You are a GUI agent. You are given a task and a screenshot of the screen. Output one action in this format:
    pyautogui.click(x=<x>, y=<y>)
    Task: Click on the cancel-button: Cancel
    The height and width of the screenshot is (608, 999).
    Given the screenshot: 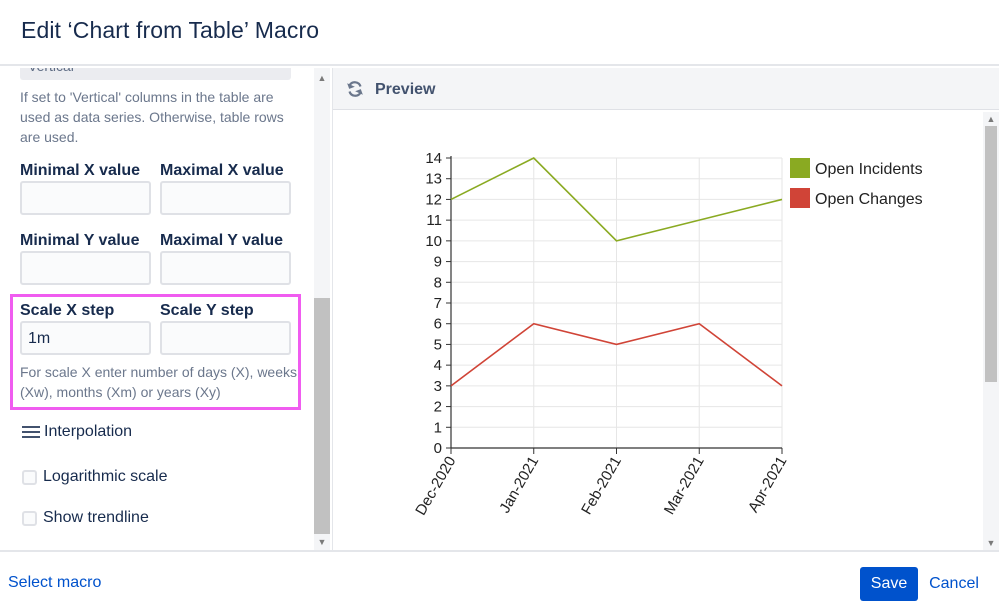 What is the action you would take?
    pyautogui.click(x=954, y=584)
    